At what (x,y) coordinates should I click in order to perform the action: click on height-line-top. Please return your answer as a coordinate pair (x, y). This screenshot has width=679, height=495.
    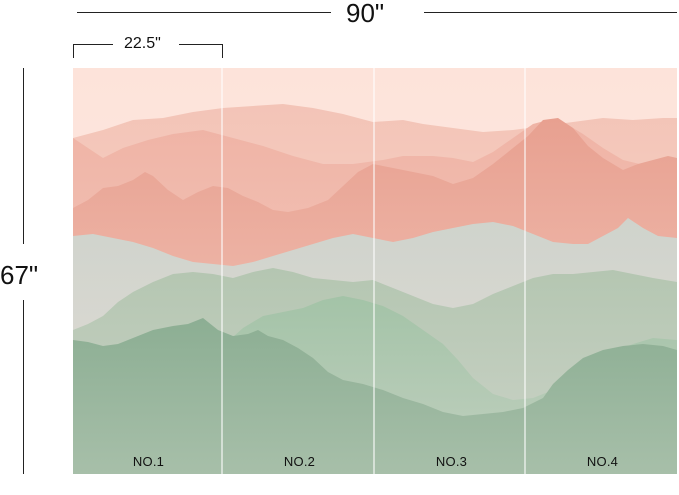
    Looking at the image, I should click on (23, 156).